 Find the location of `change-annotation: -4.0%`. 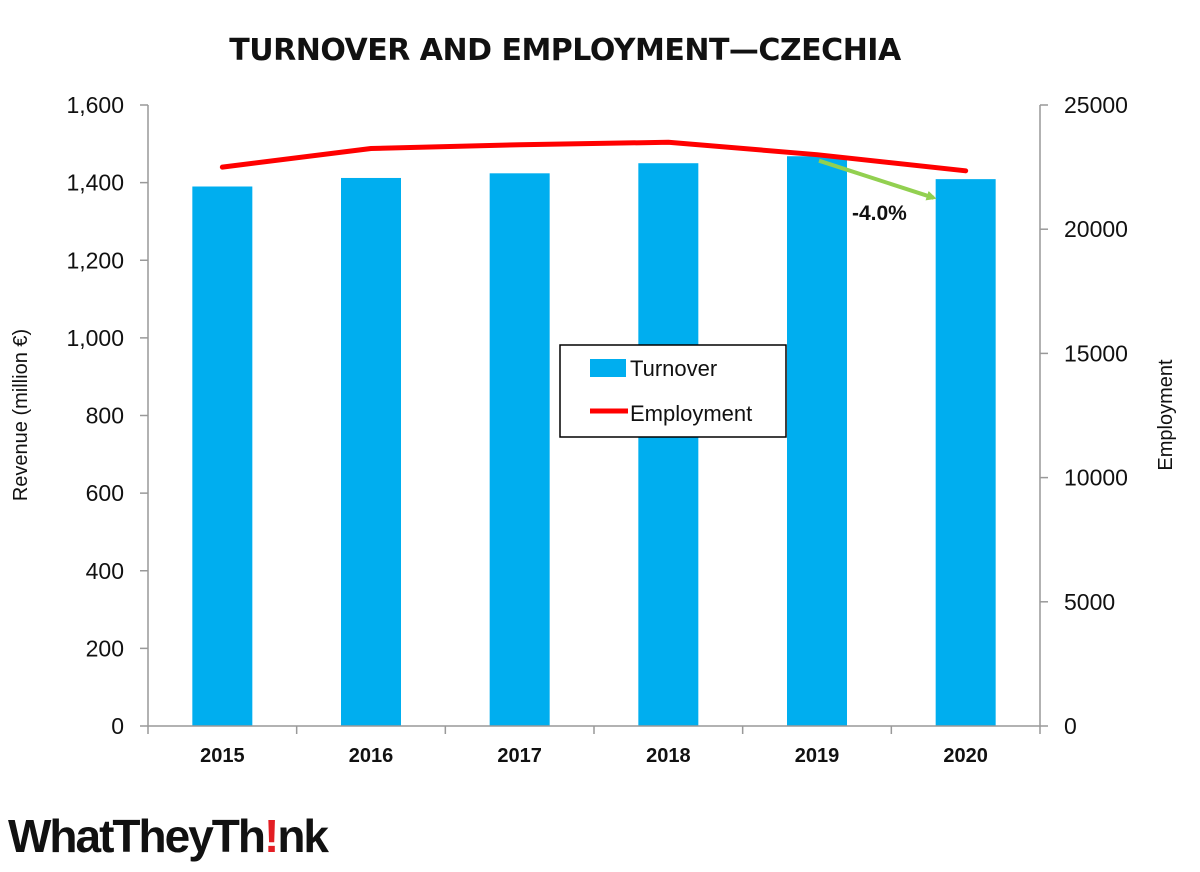

change-annotation: -4.0% is located at coordinates (877, 191).